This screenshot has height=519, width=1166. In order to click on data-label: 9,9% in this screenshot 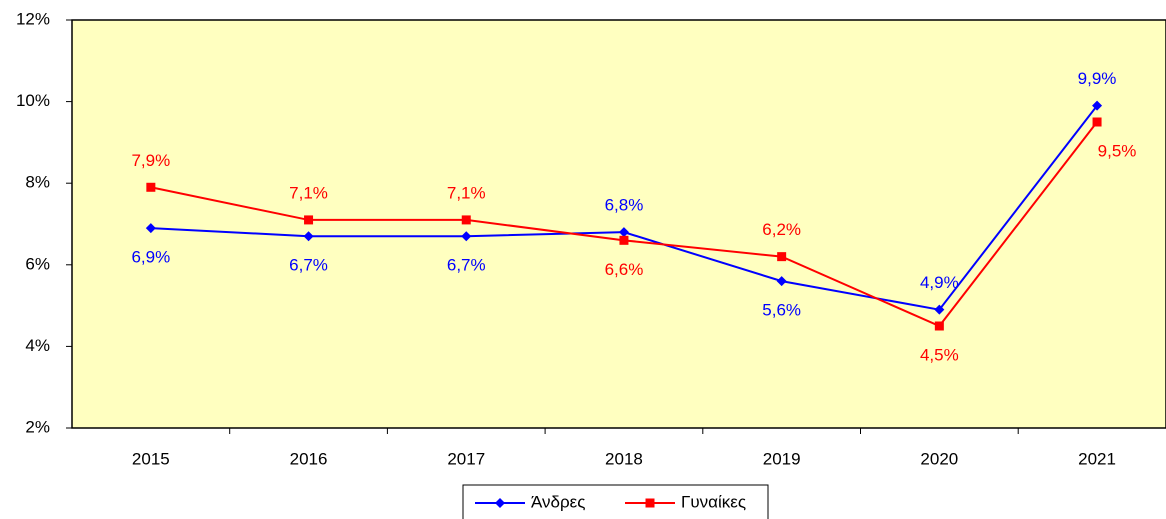, I will do `click(1097, 78)`.